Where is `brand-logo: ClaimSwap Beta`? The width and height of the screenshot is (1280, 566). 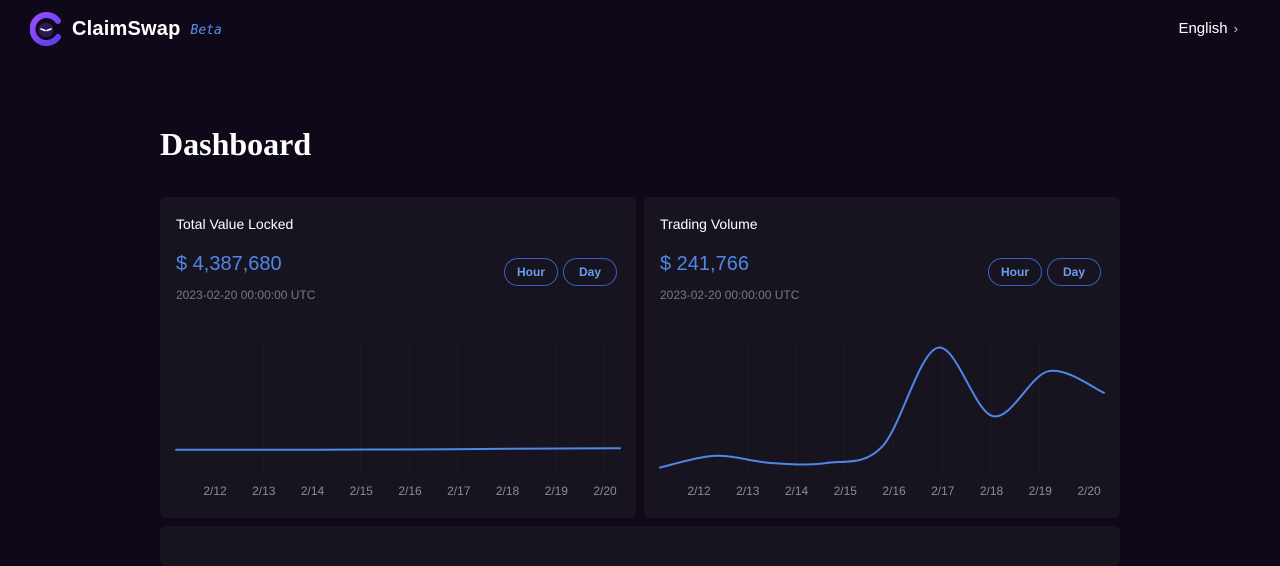 brand-logo: ClaimSwap Beta is located at coordinates (126, 29).